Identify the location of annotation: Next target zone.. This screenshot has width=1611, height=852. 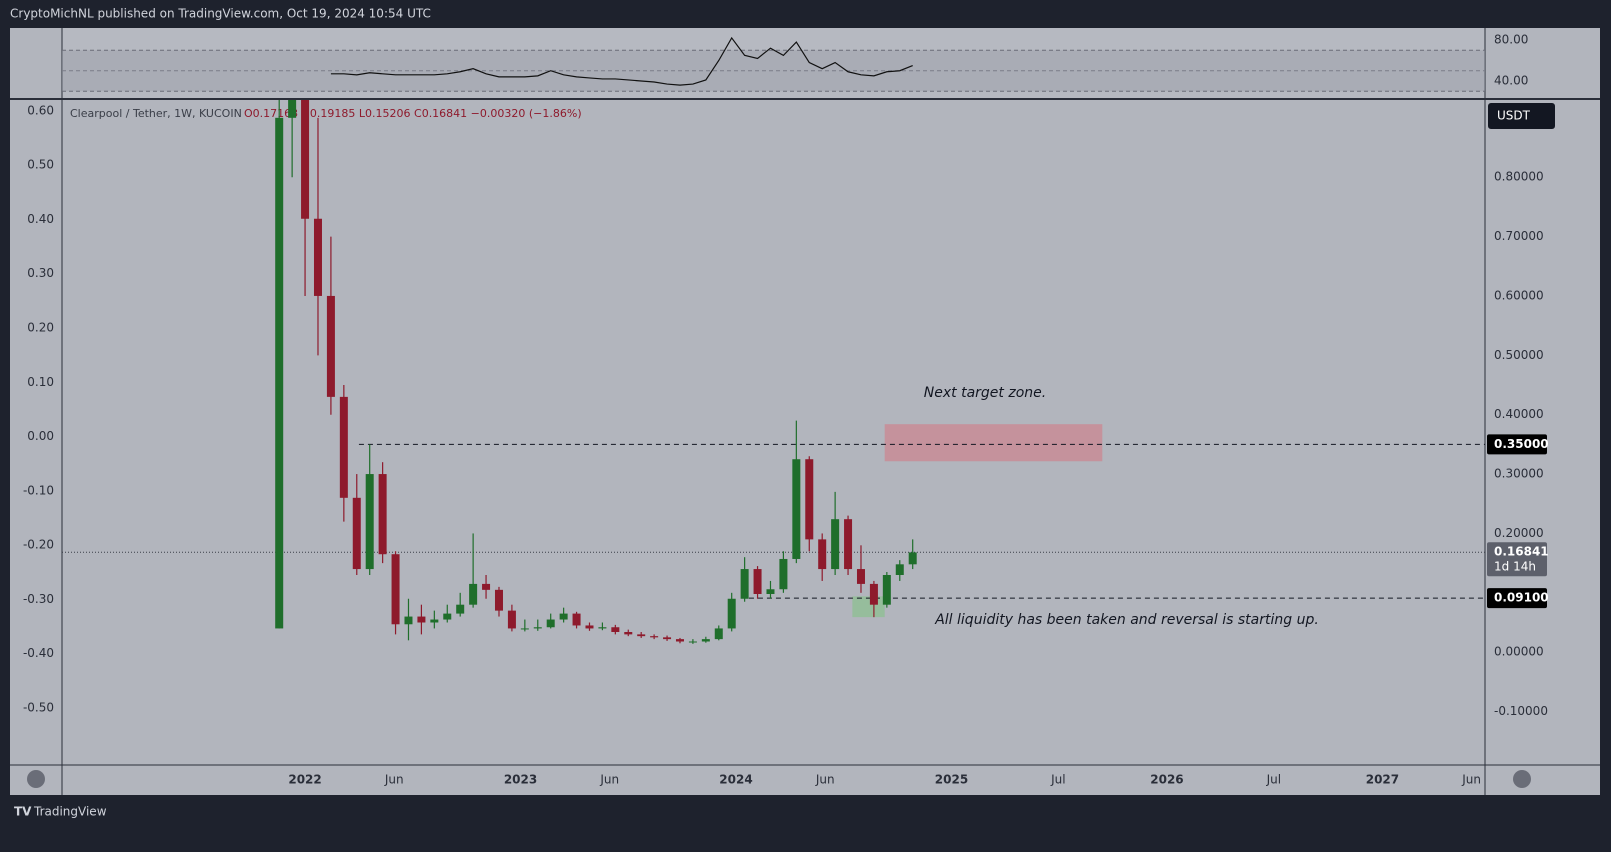
(985, 393).